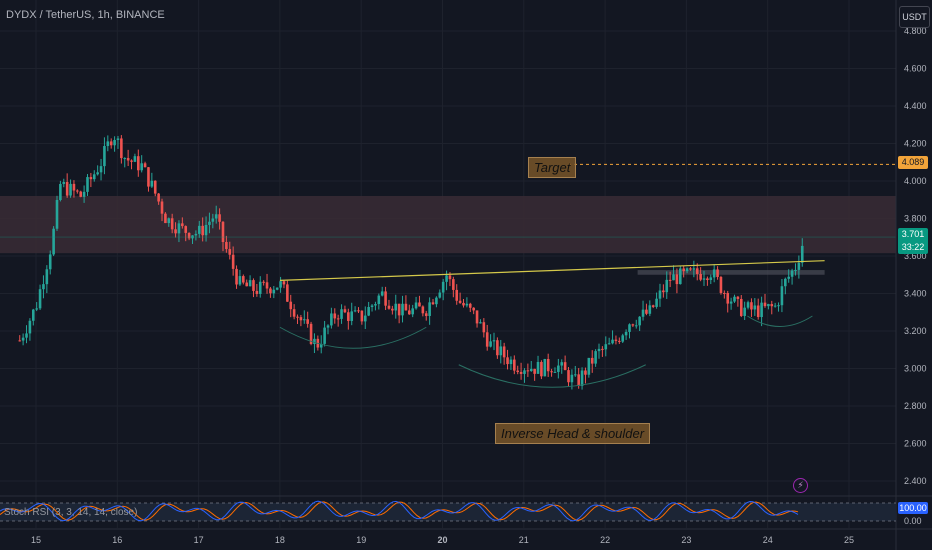  What do you see at coordinates (442, 540) in the screenshot?
I see `x-tick-label: 20` at bounding box center [442, 540].